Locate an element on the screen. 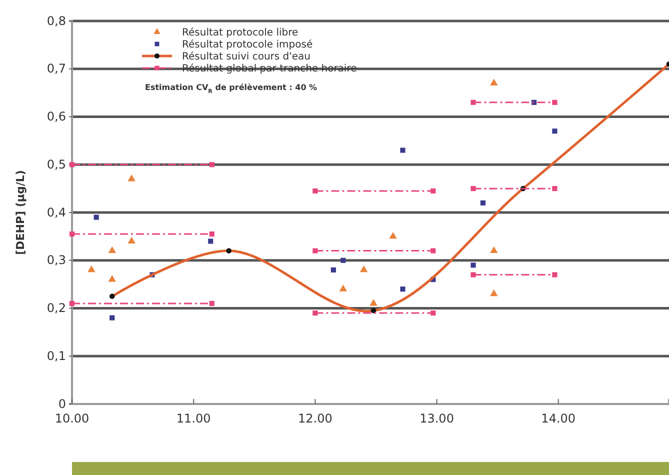 The image size is (669, 475). y-tick-label: 0,4 is located at coordinates (56, 212).